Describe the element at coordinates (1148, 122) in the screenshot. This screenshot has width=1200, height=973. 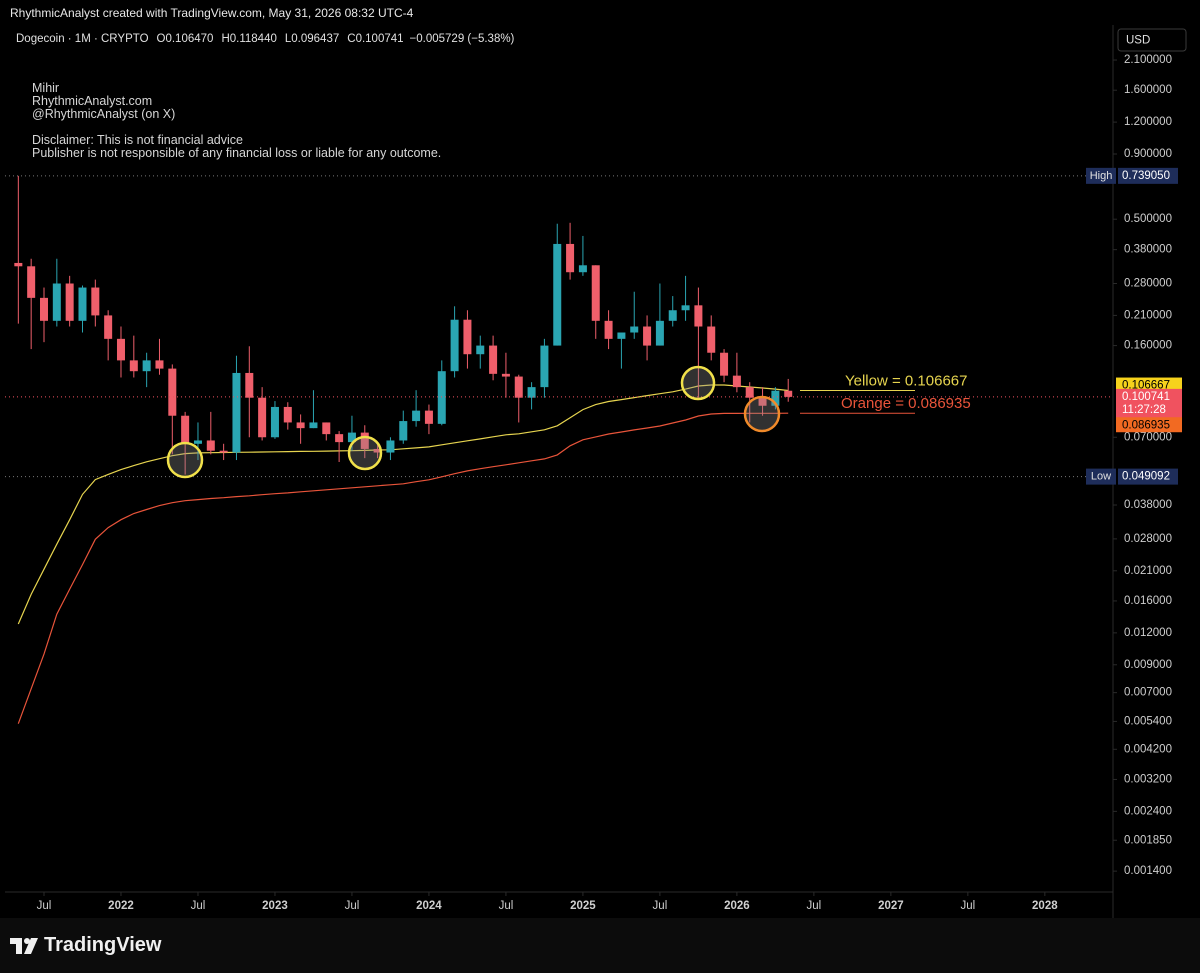
I see `y-tick-label: 1.200000` at that location.